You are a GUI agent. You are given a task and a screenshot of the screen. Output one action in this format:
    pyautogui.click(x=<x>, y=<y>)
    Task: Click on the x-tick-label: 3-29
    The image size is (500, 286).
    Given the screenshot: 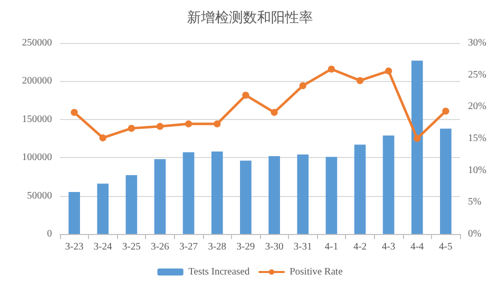 What is the action you would take?
    pyautogui.click(x=245, y=247)
    